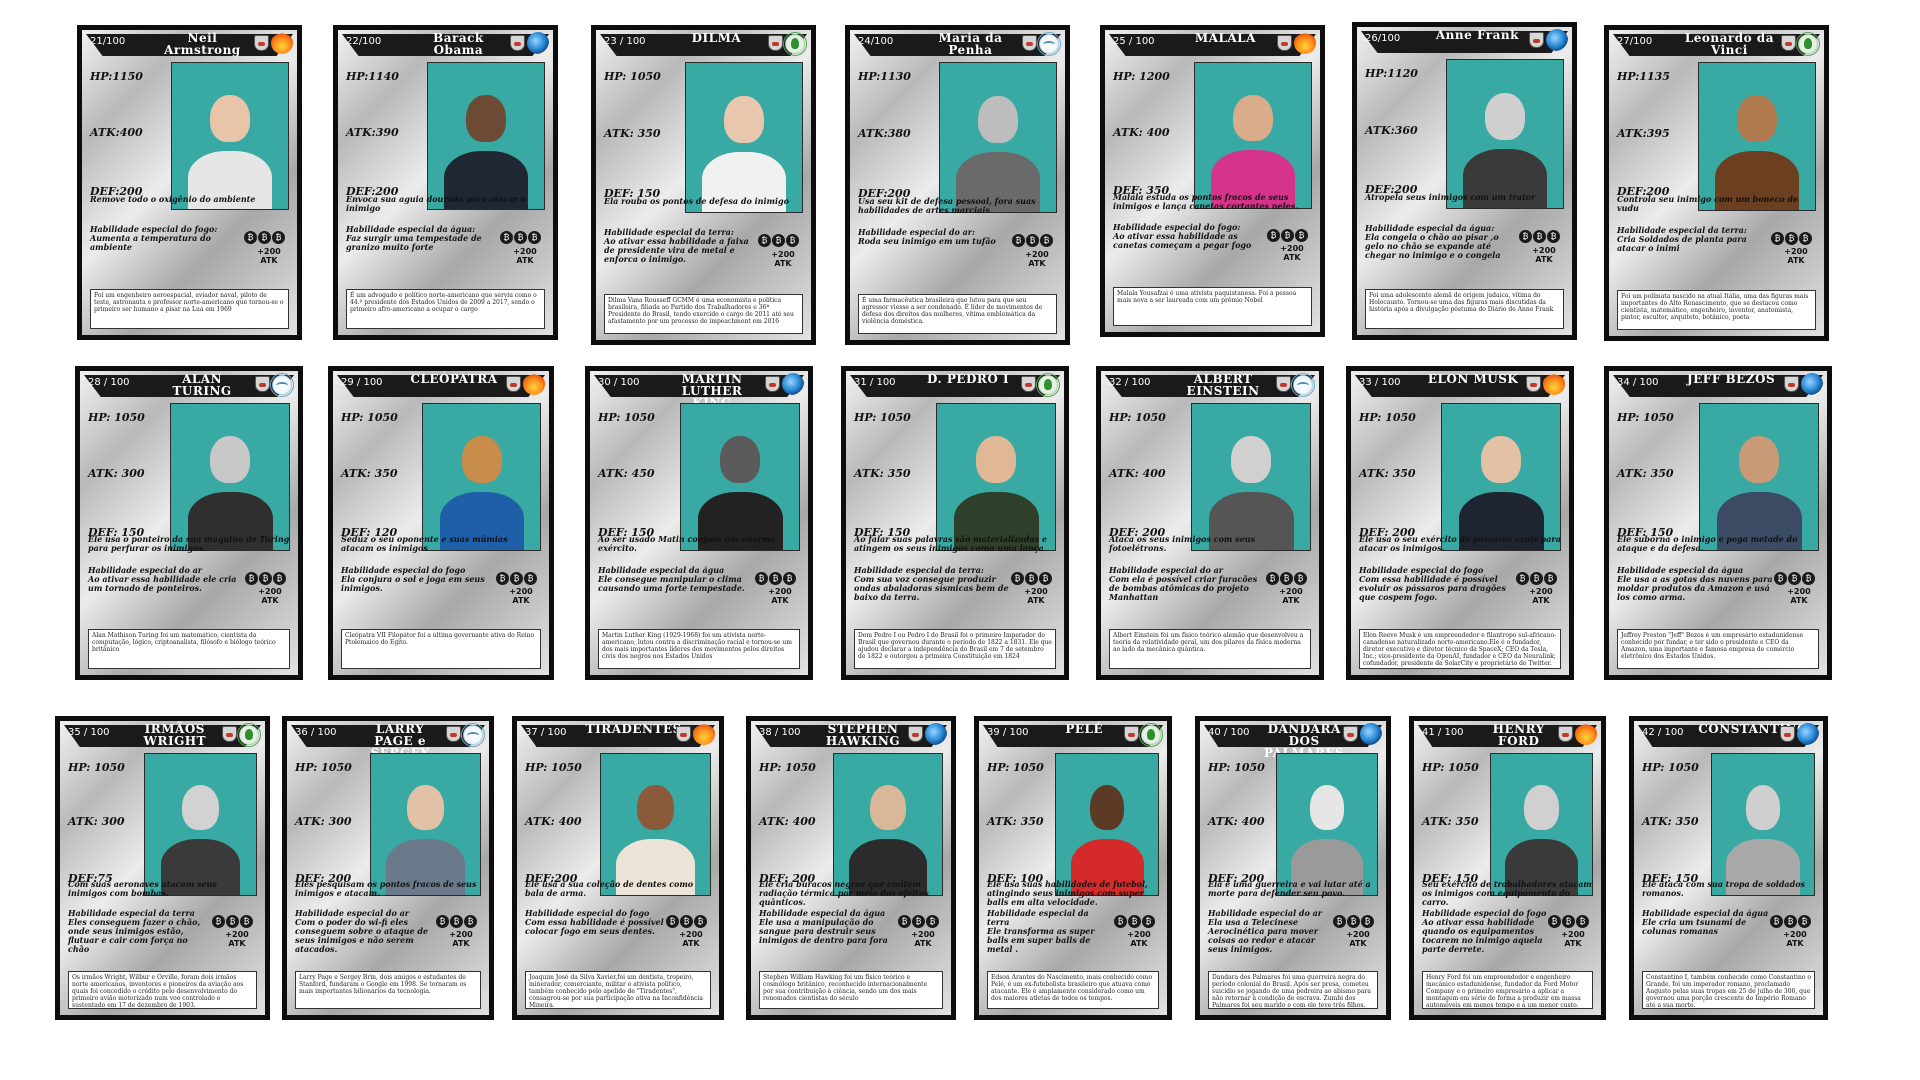 The height and width of the screenshot is (1080, 1920). I want to click on card-number: 38 / 100, so click(780, 732).